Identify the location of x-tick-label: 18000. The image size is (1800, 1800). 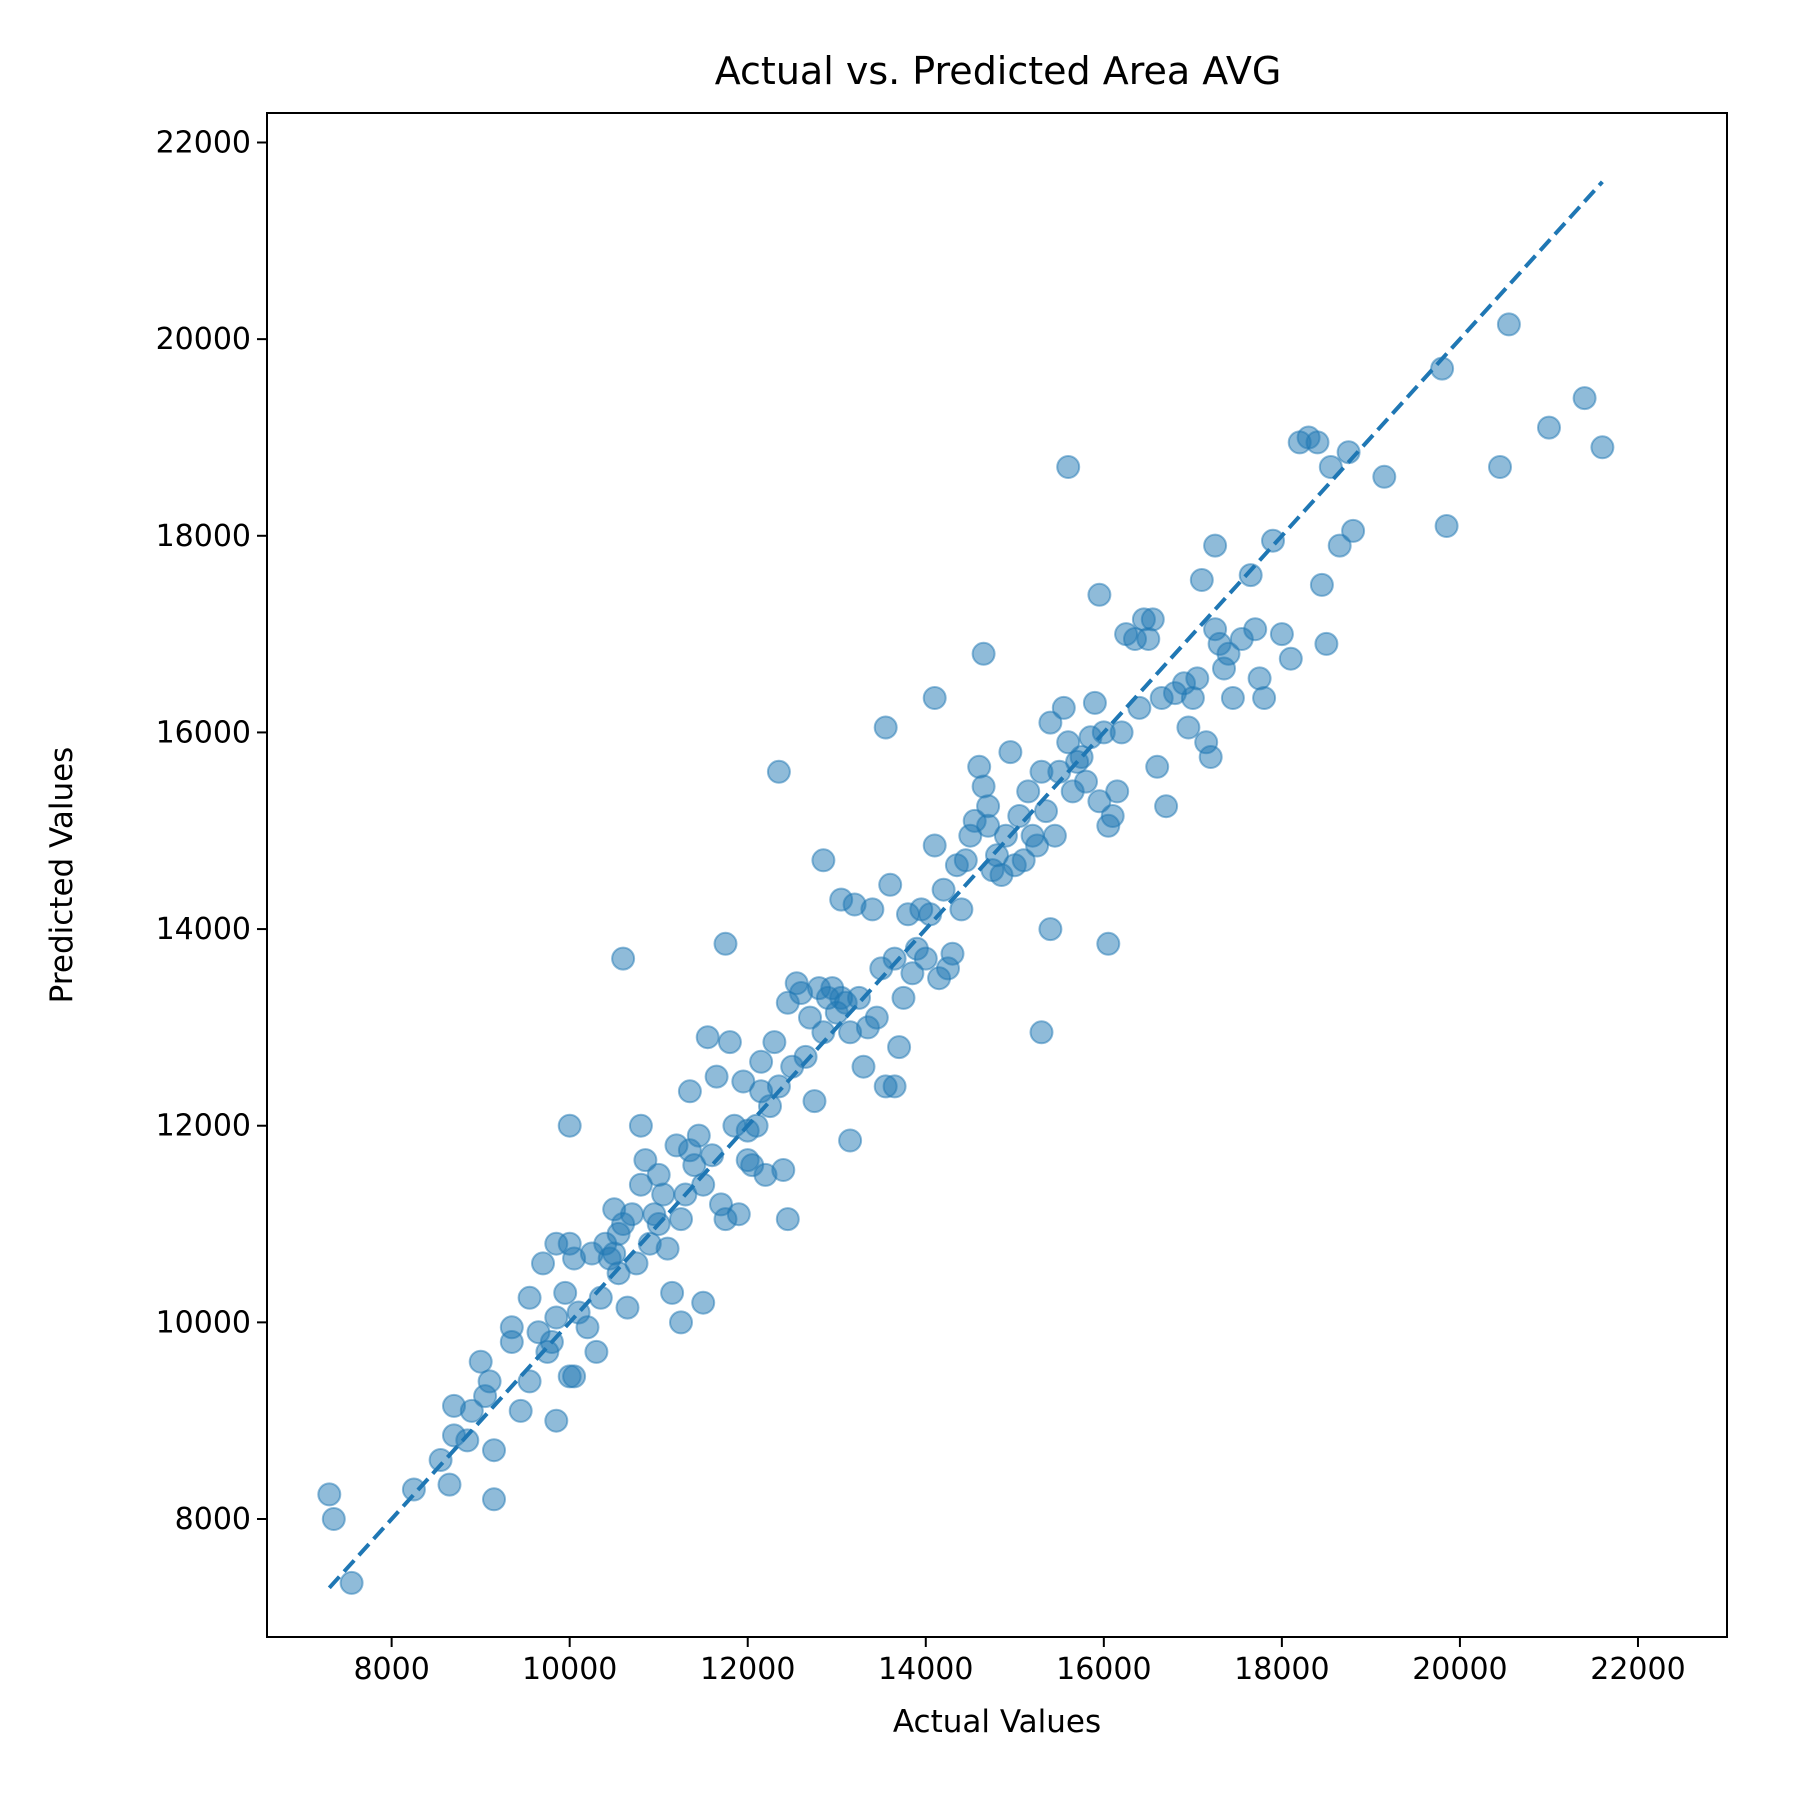
(1281, 1669).